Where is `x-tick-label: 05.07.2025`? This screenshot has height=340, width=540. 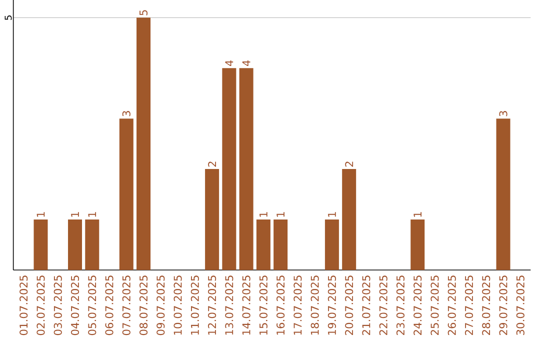
x-tick-label: 05.07.2025 is located at coordinates (92, 306).